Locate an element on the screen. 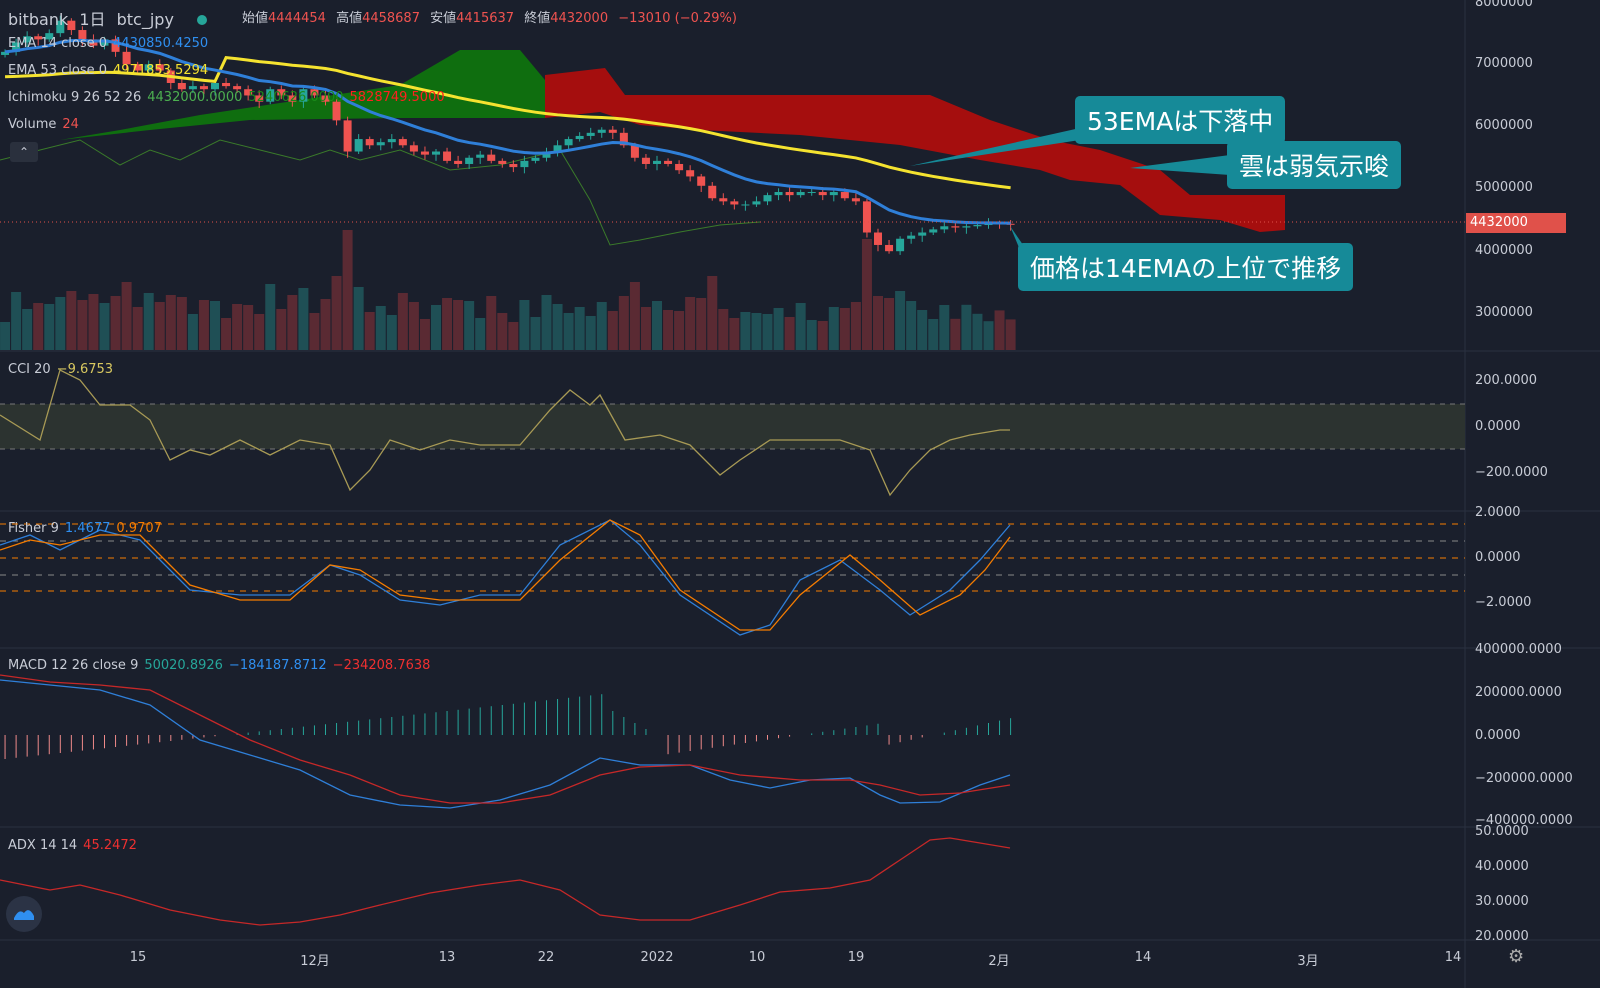 The image size is (1600, 988). axis-label: −200.0000 is located at coordinates (1511, 472).